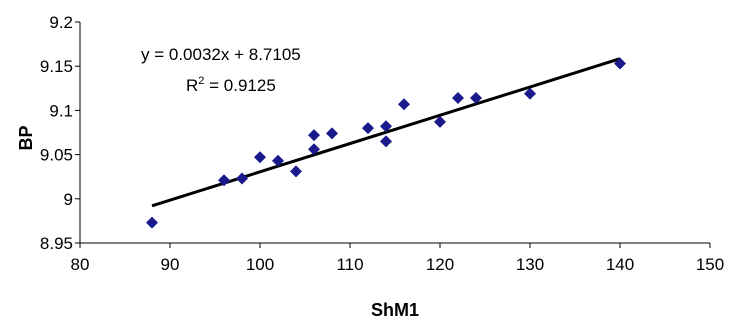 Image resolution: width=730 pixels, height=331 pixels. I want to click on y-tick-label: 9.1, so click(61, 110).